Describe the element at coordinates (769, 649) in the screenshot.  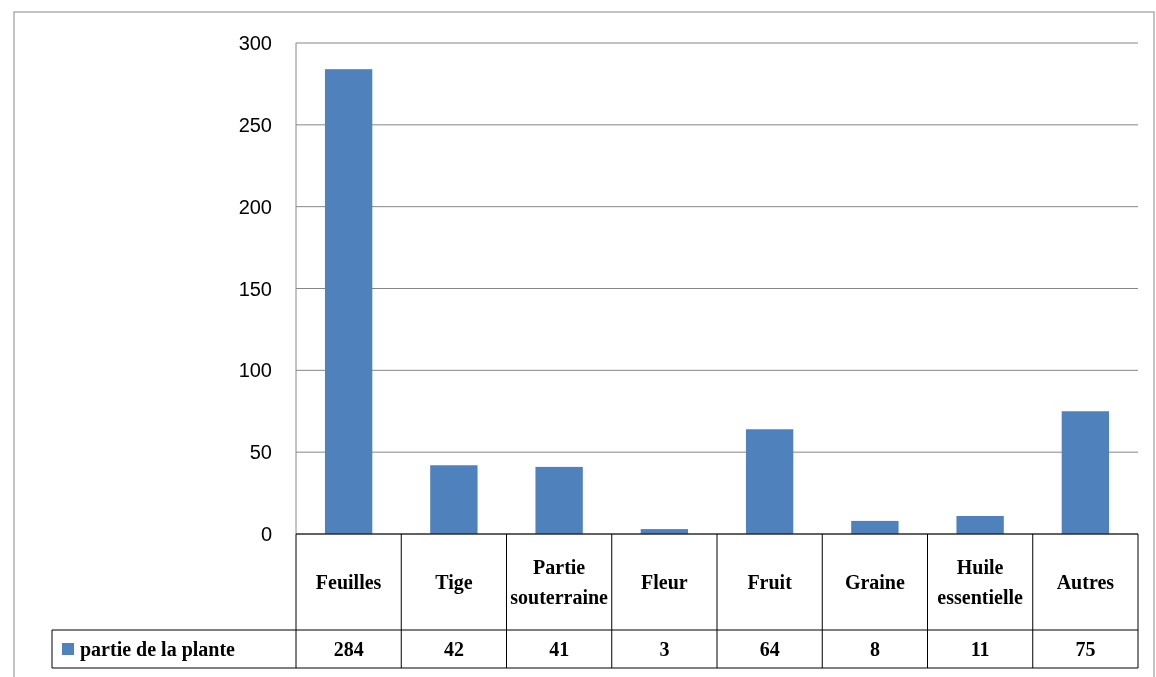
I see `data-label: 64` at that location.